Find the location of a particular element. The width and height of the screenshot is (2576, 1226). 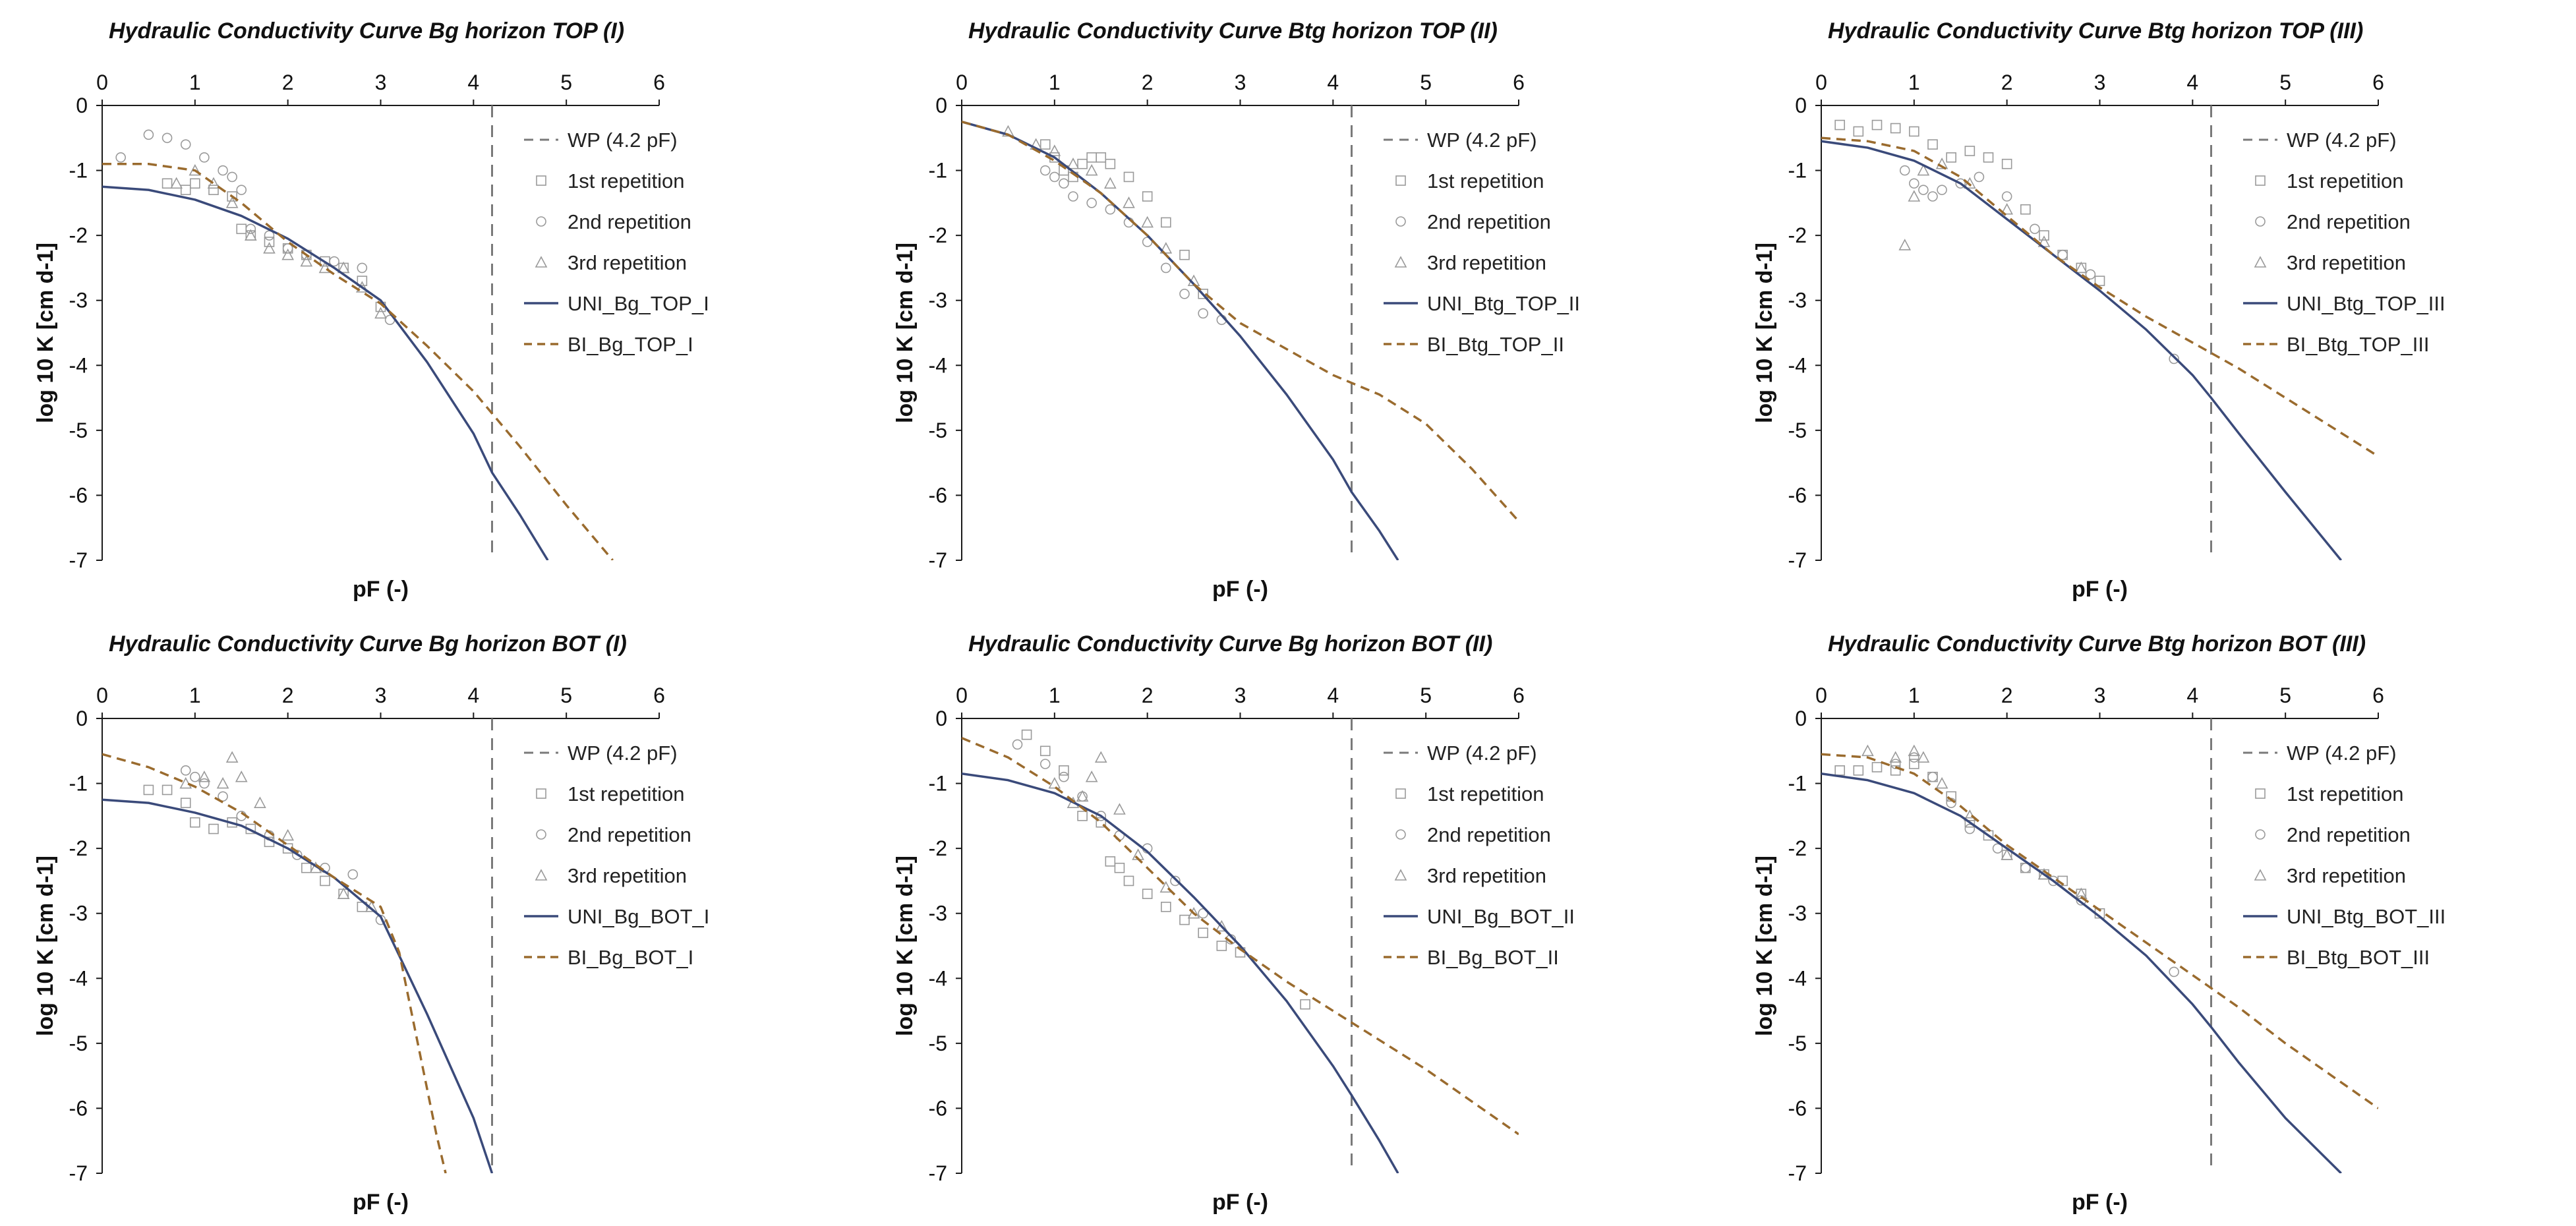

x-tick-label: 1 is located at coordinates (195, 83).